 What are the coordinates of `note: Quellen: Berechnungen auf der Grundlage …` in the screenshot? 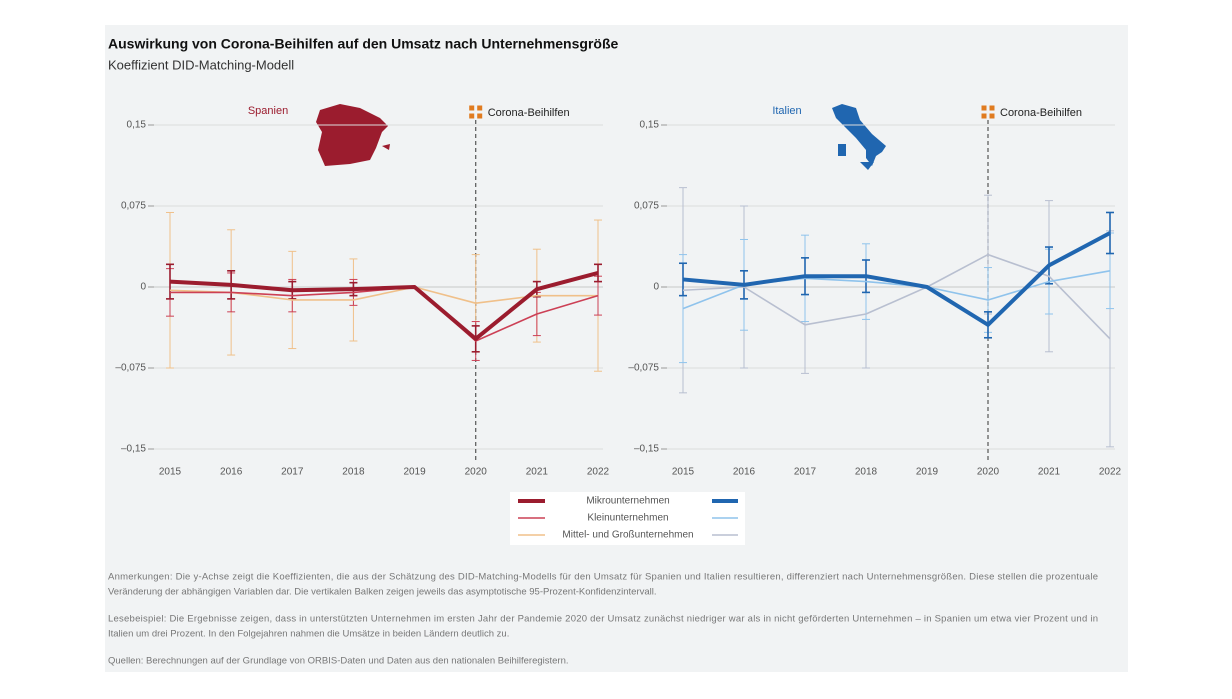 It's located at (338, 661).